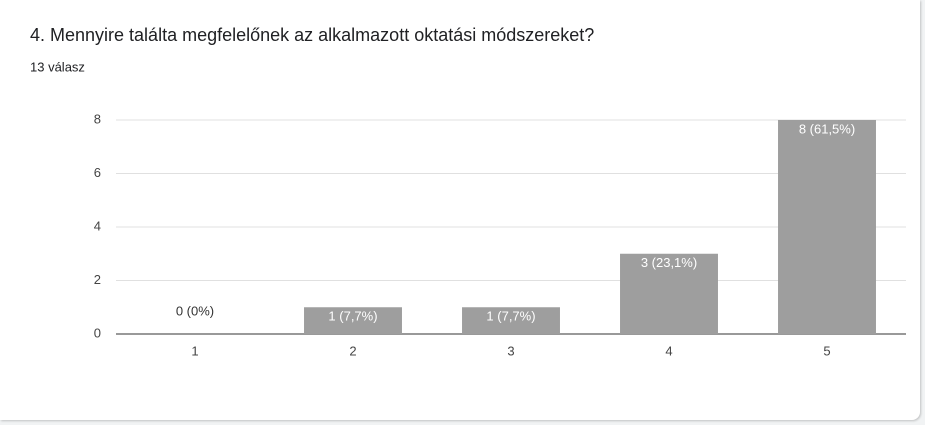 This screenshot has width=925, height=425. Describe the element at coordinates (97, 118) in the screenshot. I see `y-tick-label: 8` at that location.